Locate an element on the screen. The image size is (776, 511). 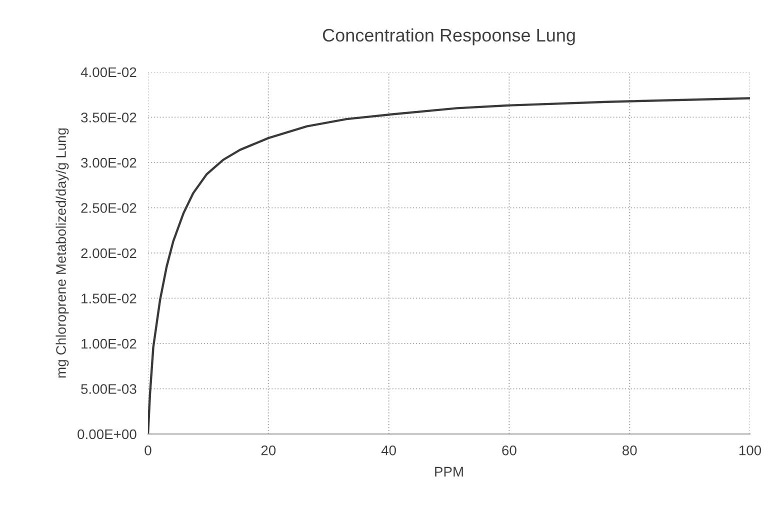
y-tick-label: 1.00E-02 is located at coordinates (109, 343).